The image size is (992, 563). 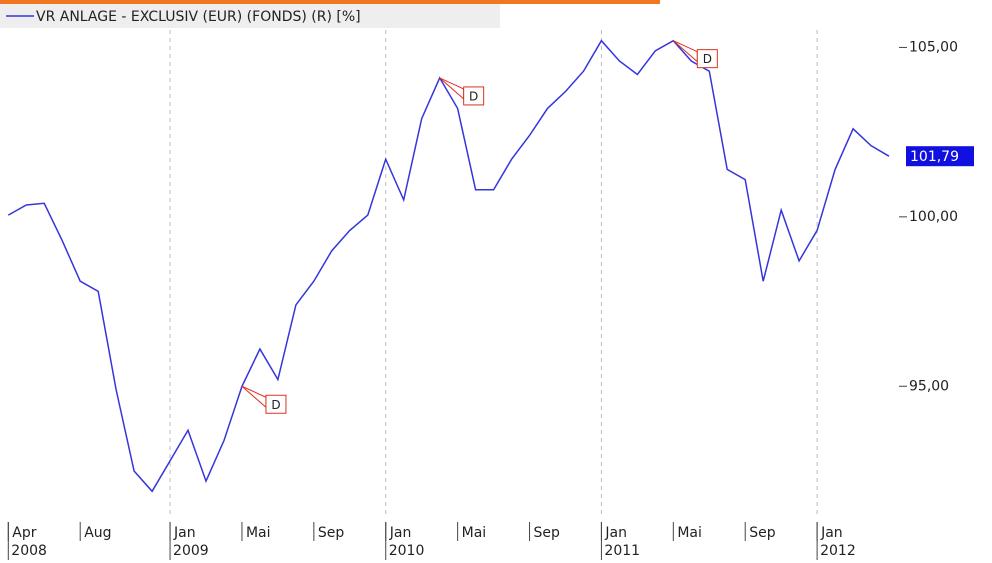 What do you see at coordinates (407, 551) in the screenshot?
I see `year-label: 2010` at bounding box center [407, 551].